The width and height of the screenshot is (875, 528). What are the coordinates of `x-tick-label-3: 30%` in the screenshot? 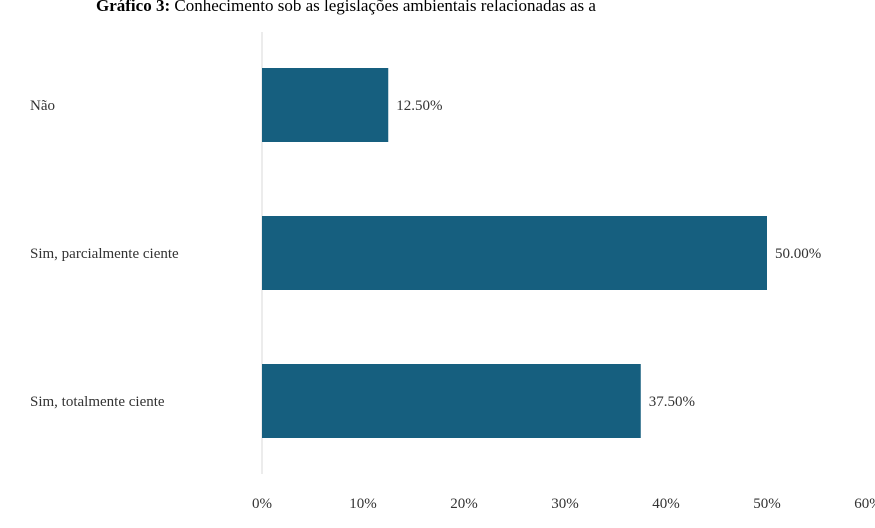 It's located at (565, 504).